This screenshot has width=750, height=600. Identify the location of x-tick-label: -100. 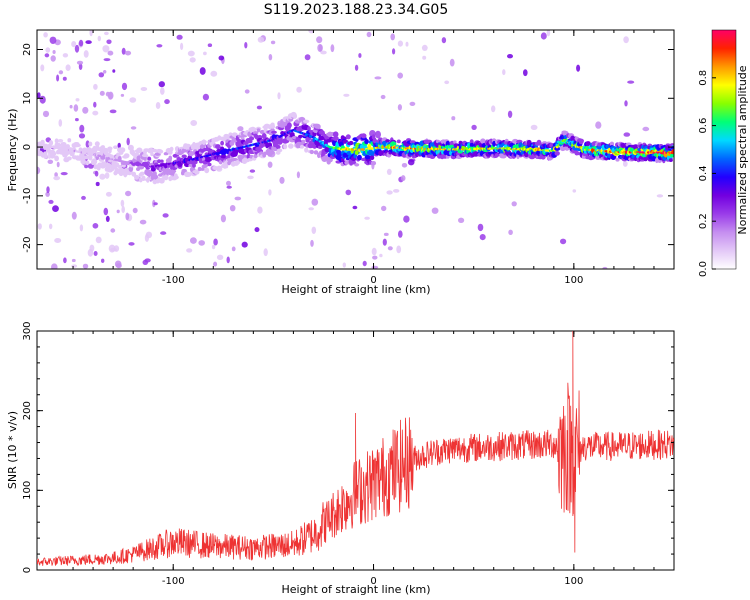
(173, 280).